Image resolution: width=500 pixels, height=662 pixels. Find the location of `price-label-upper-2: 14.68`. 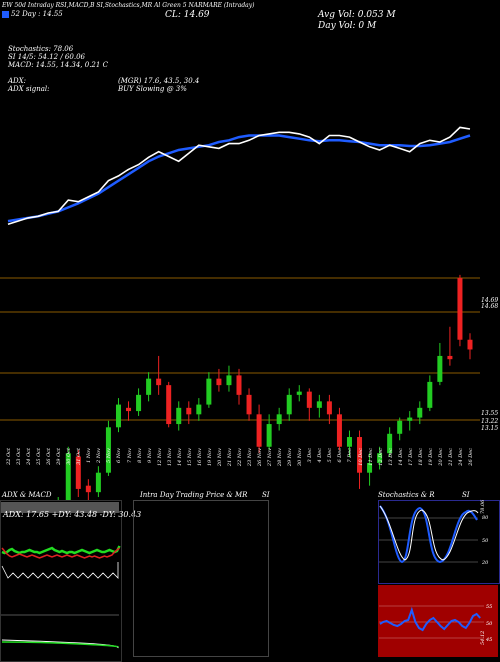

price-label-upper-2: 14.68 is located at coordinates (490, 306).